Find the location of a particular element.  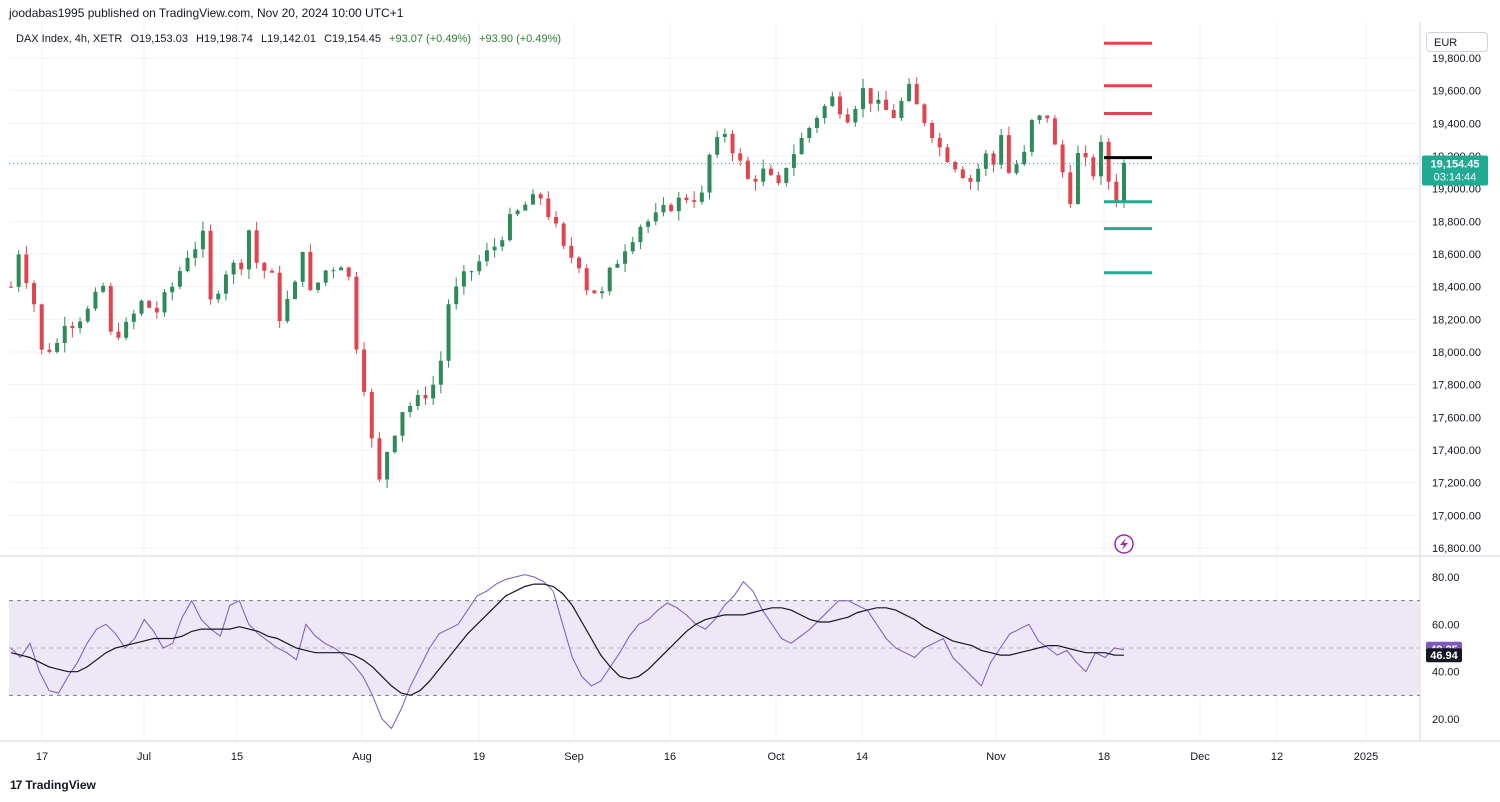

price-tick-label: 19,800.00 is located at coordinates (1456, 59).